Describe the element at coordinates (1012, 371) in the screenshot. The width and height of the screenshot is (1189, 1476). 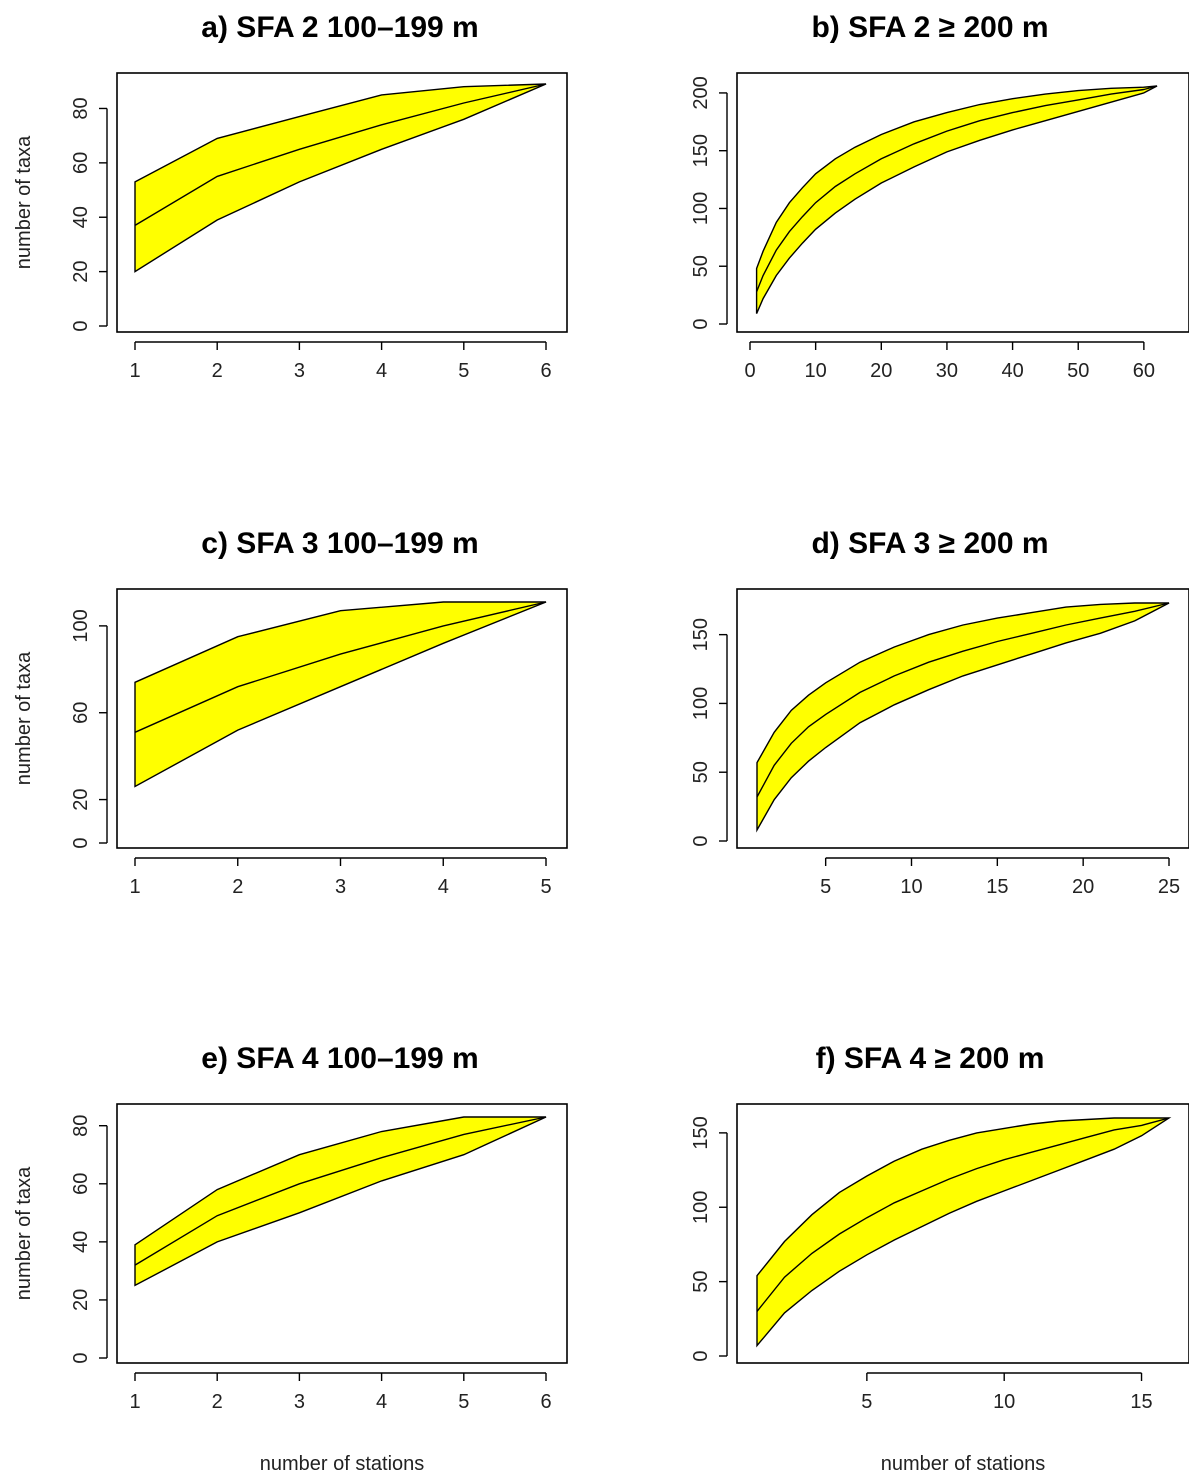
I see `x-tick-label: 40` at that location.